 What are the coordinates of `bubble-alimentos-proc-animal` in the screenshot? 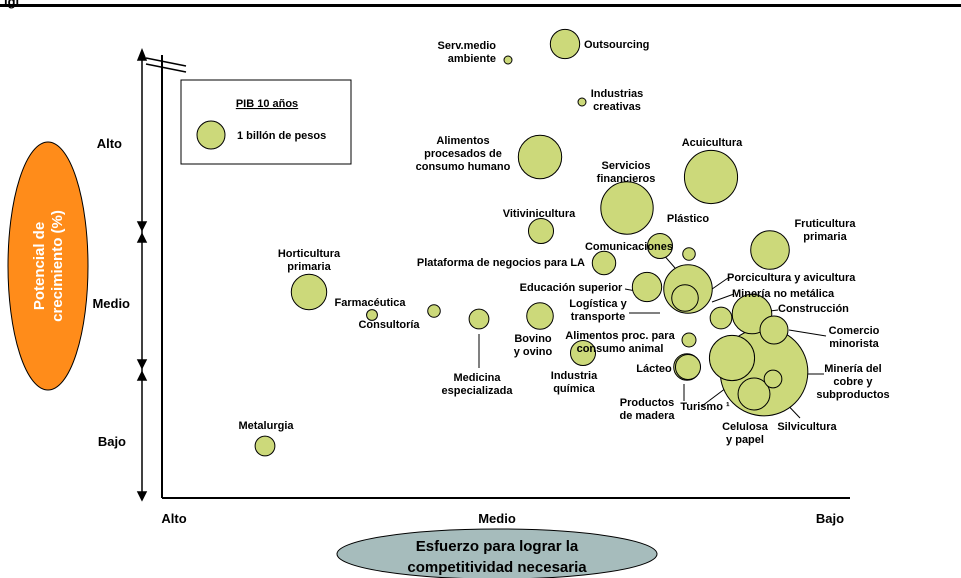 It's located at (689, 340).